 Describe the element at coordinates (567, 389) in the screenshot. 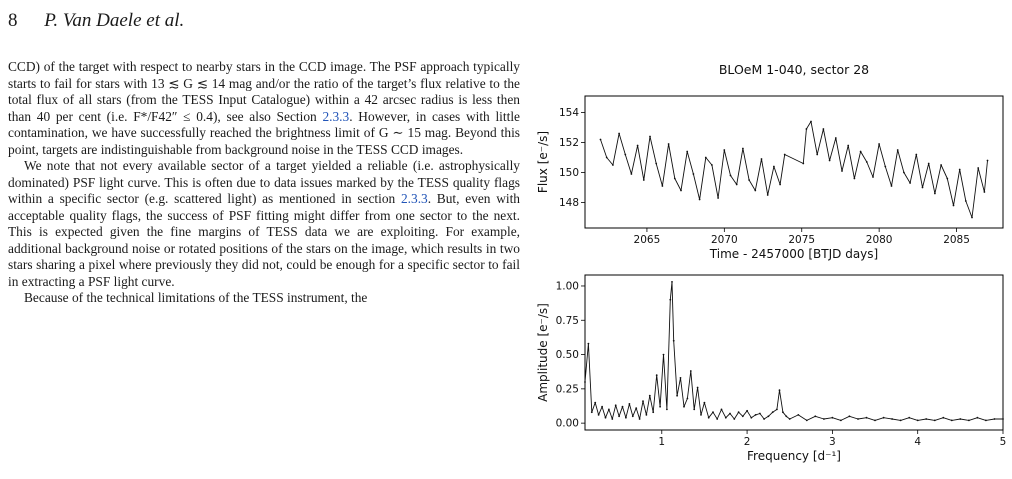

I see `y-tick-label: 0.25` at that location.